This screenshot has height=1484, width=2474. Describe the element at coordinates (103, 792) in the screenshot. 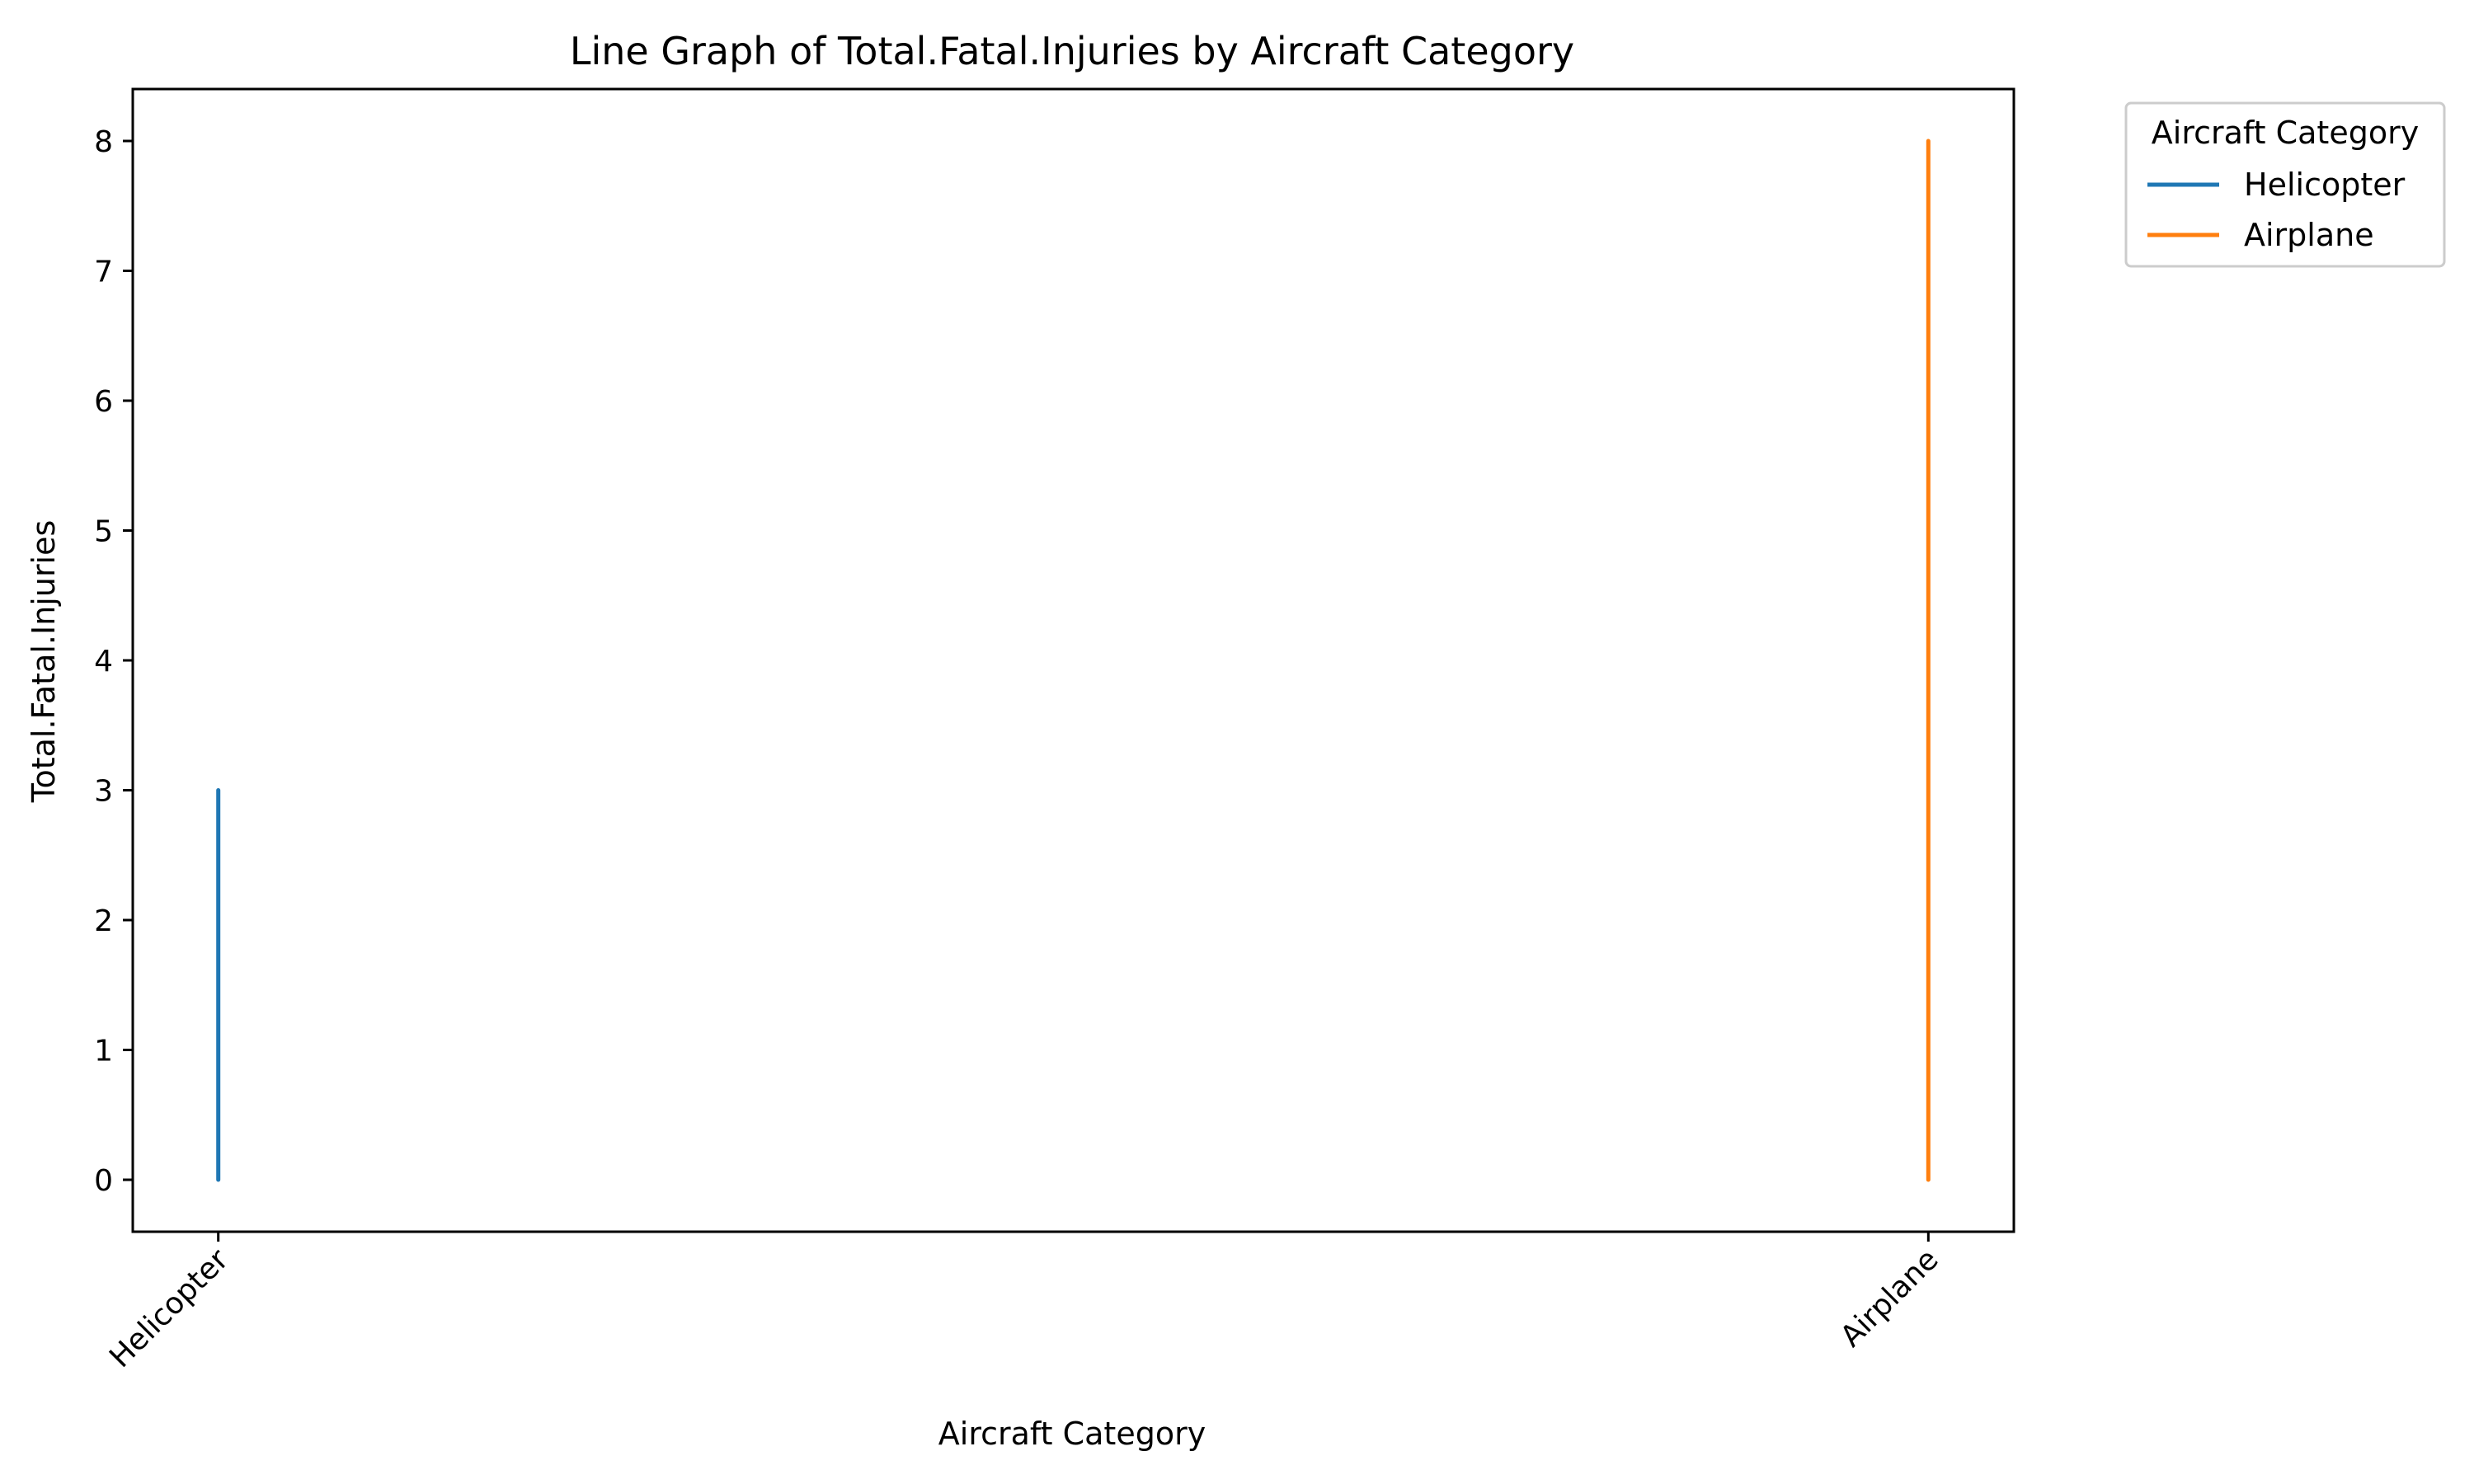

I see `y-tick-label: 3` at that location.